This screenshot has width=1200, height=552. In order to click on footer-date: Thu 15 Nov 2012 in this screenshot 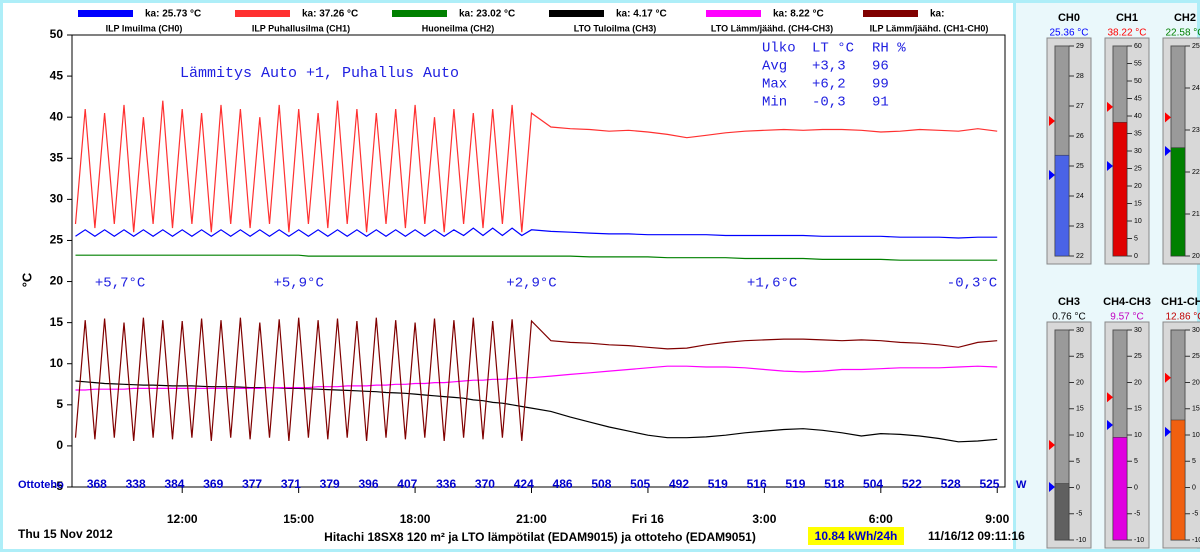, I will do `click(65, 534)`.